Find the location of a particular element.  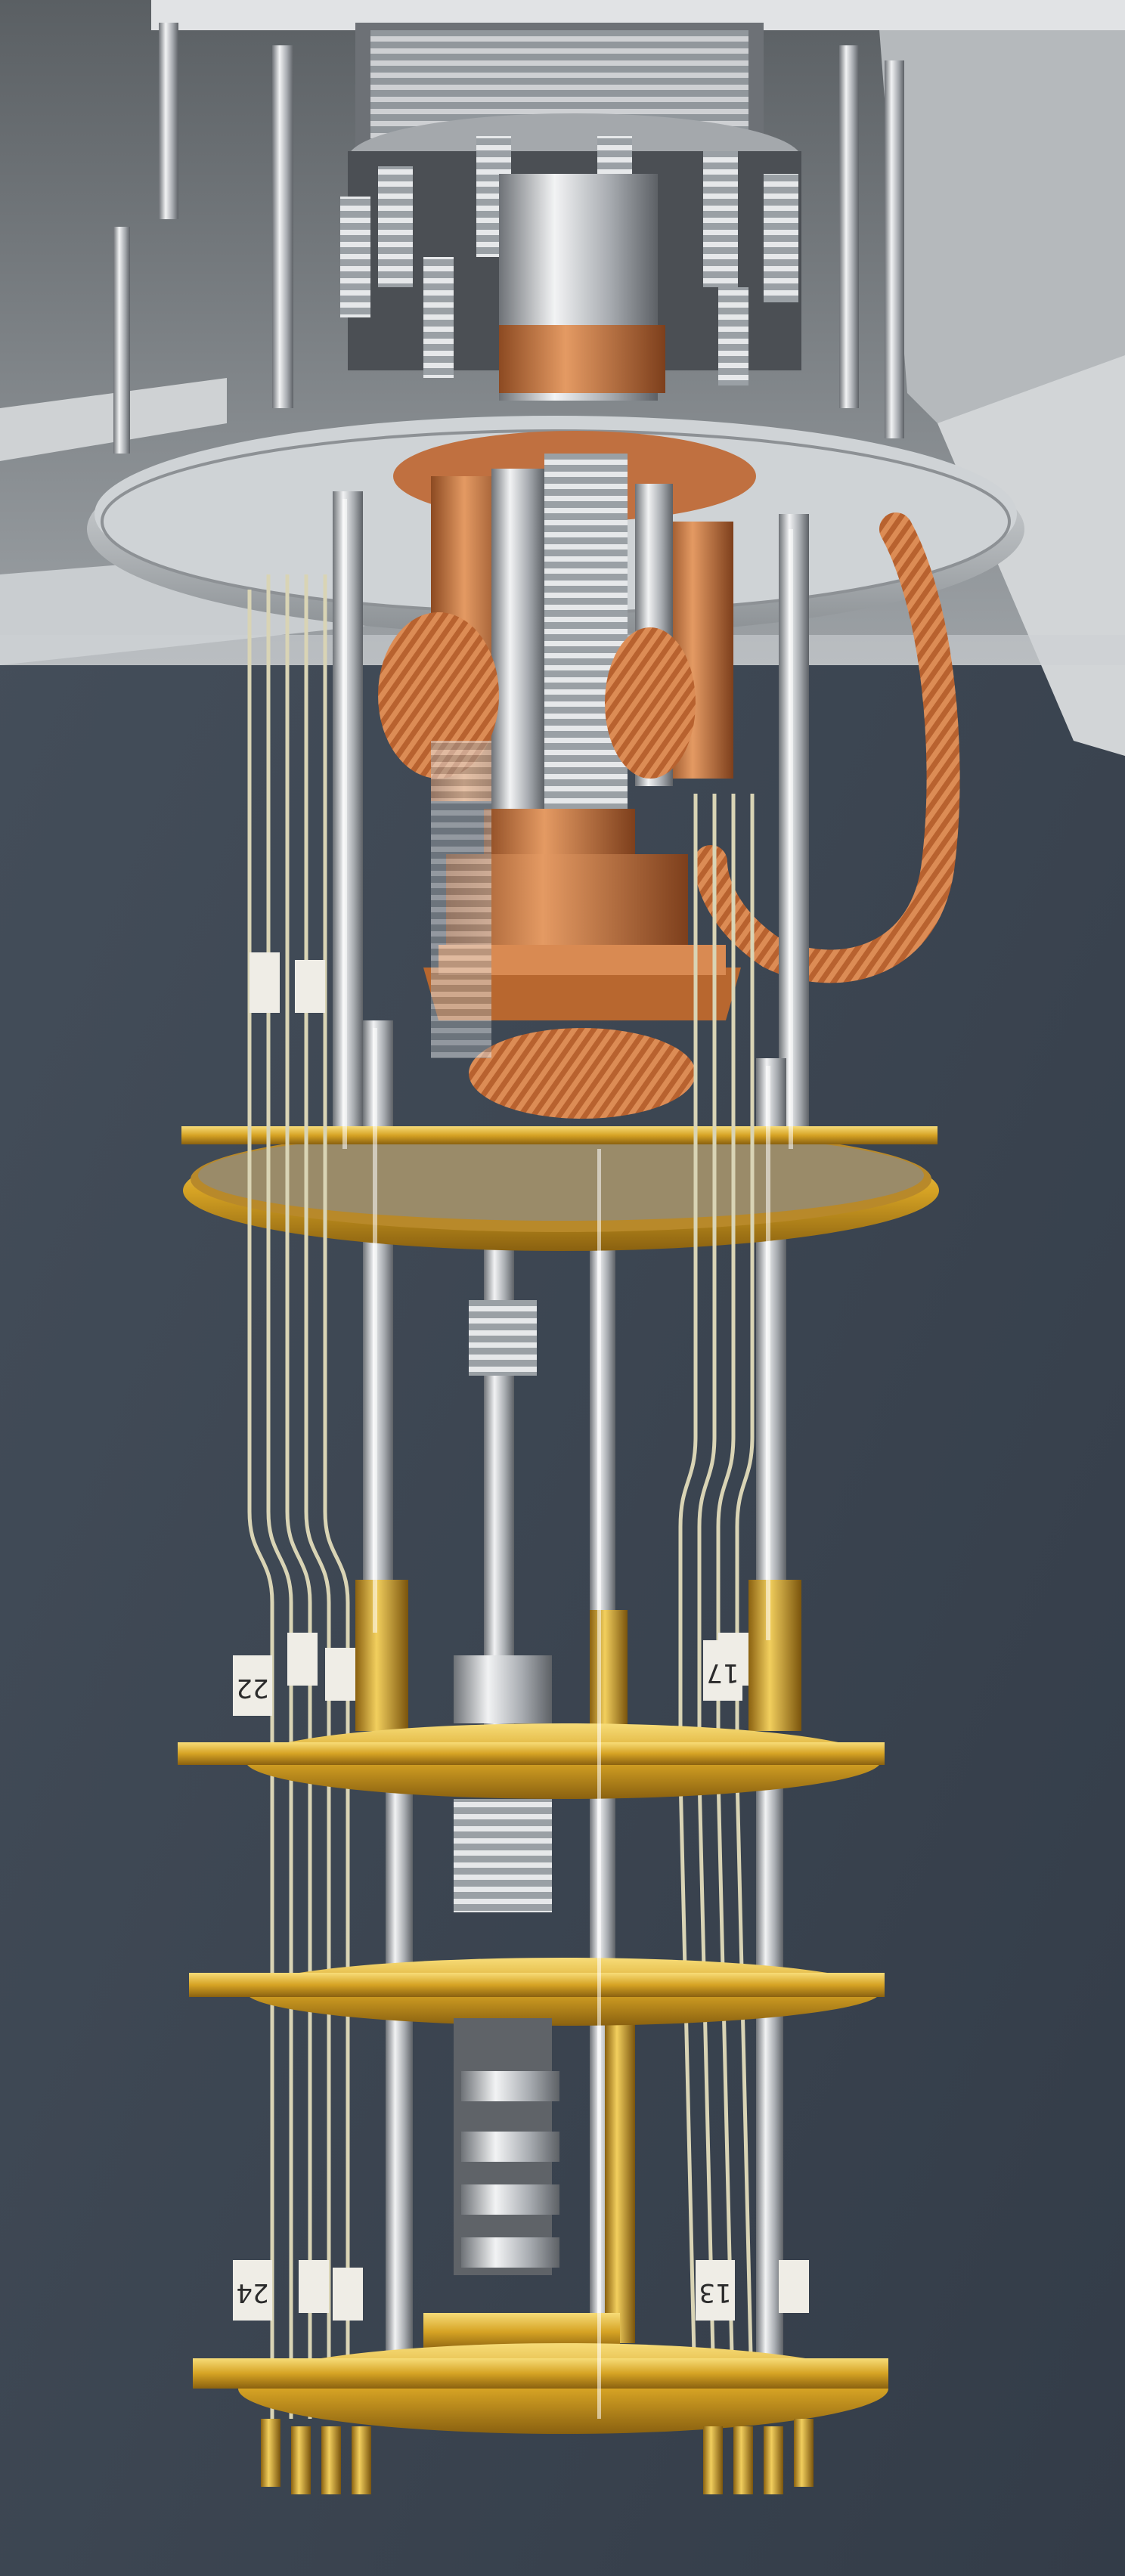

tag-left-upper-text: 22 is located at coordinates (252, 1688).